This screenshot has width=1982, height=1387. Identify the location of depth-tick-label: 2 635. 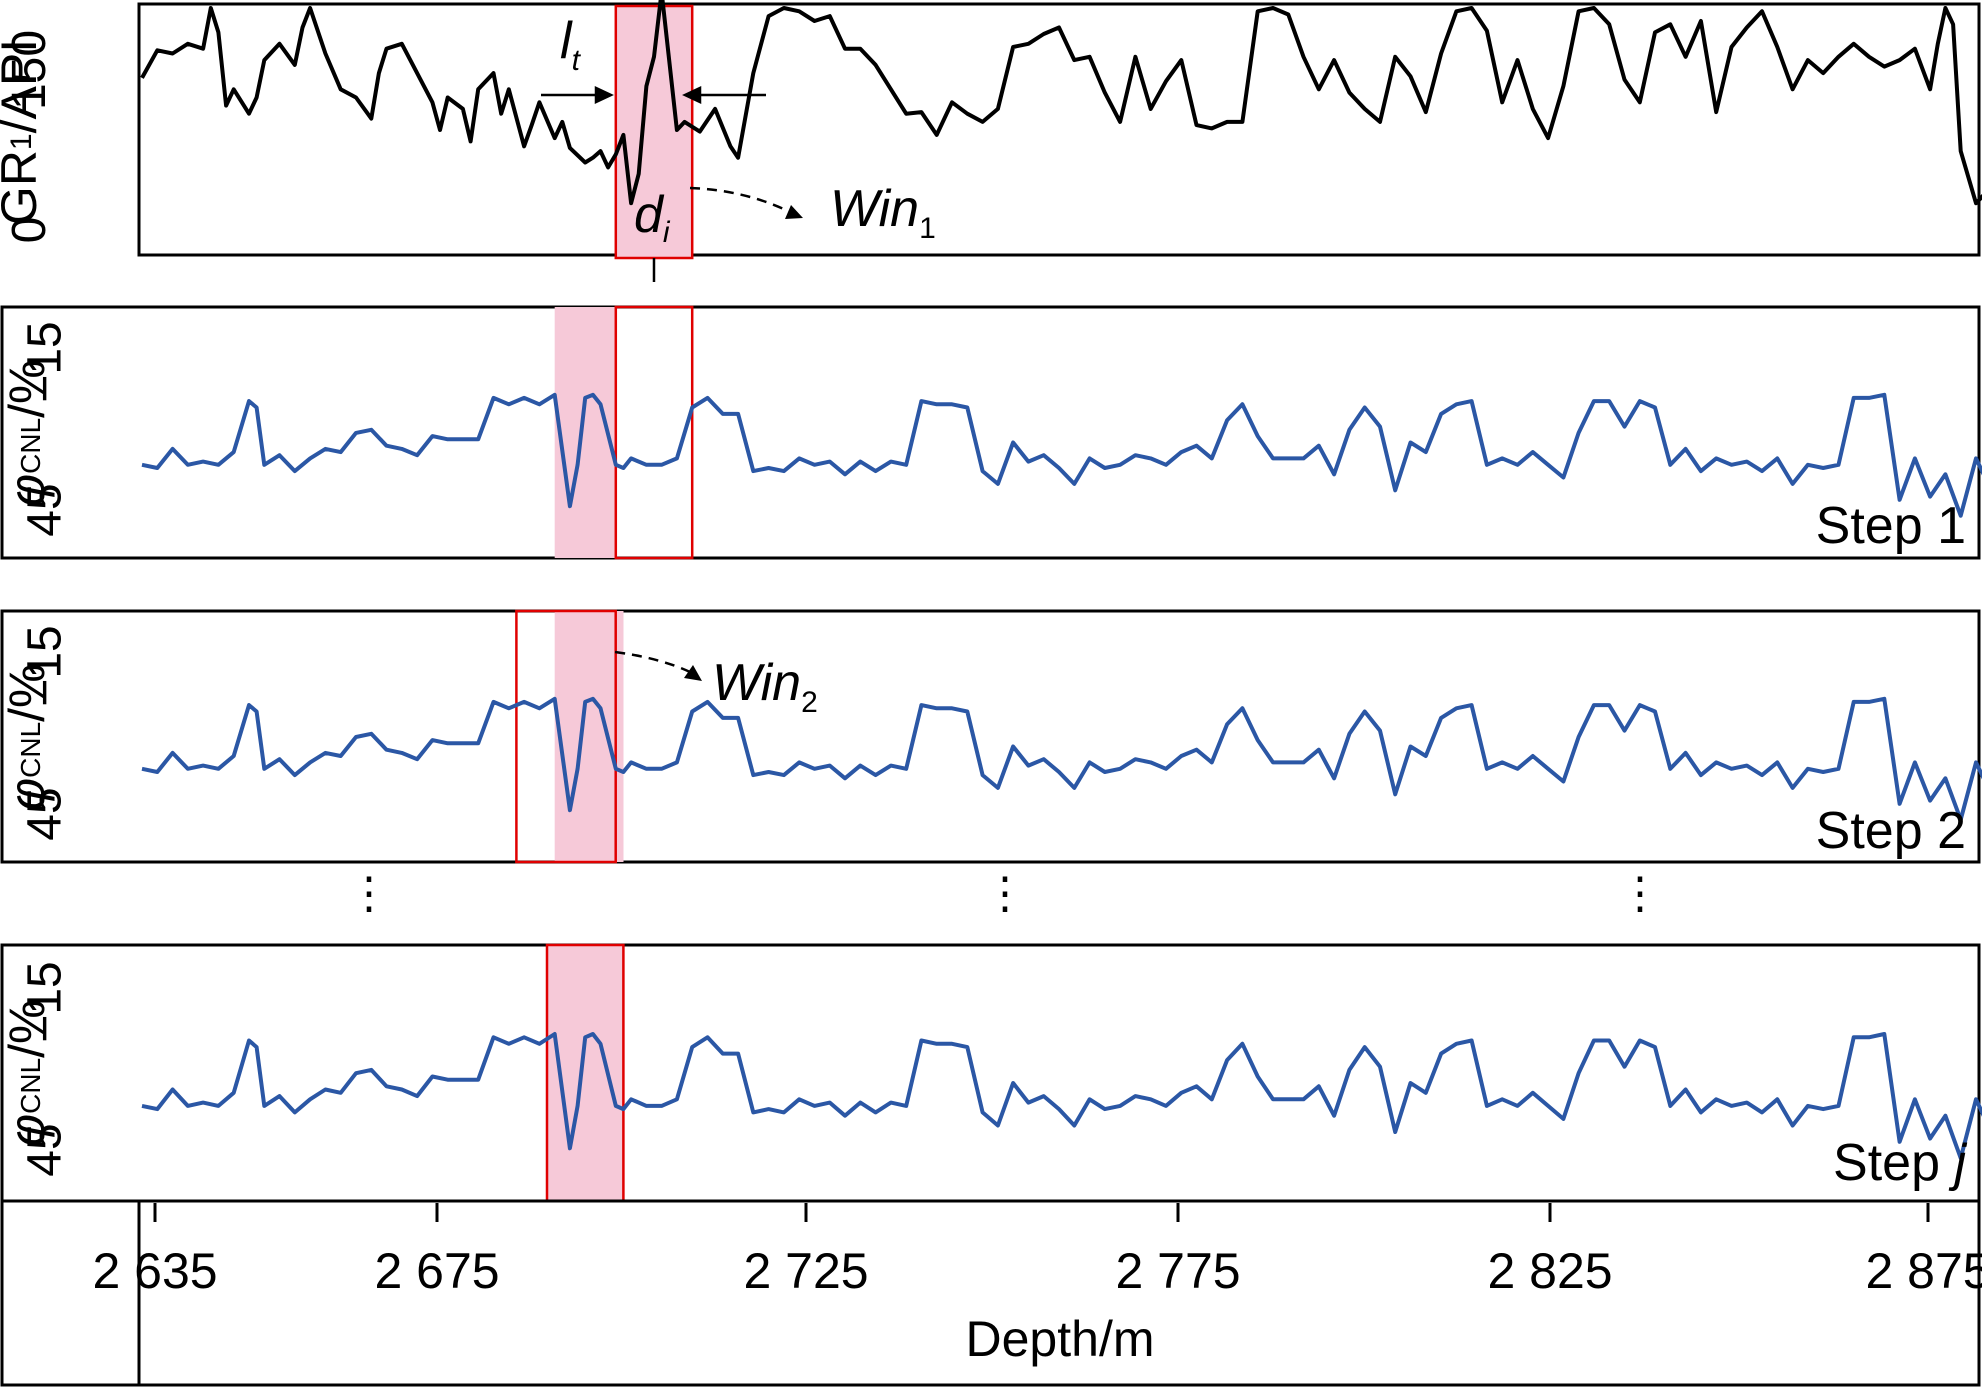
(154, 1271).